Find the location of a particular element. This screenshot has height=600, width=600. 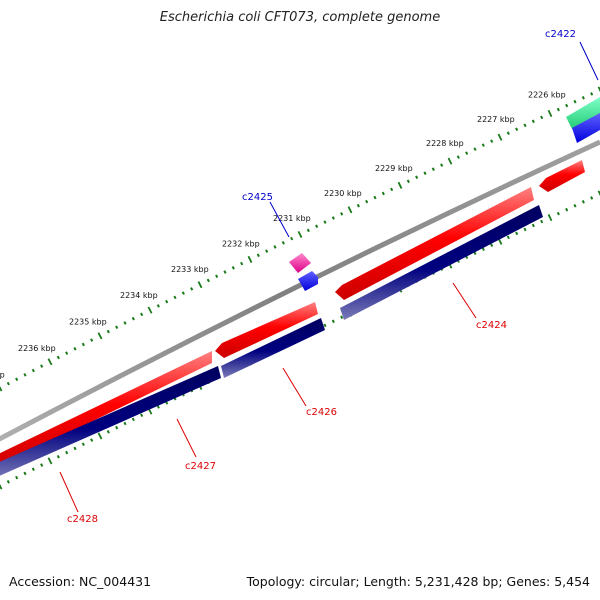

gene-c2422-rev-feature is located at coordinates (586, 128).